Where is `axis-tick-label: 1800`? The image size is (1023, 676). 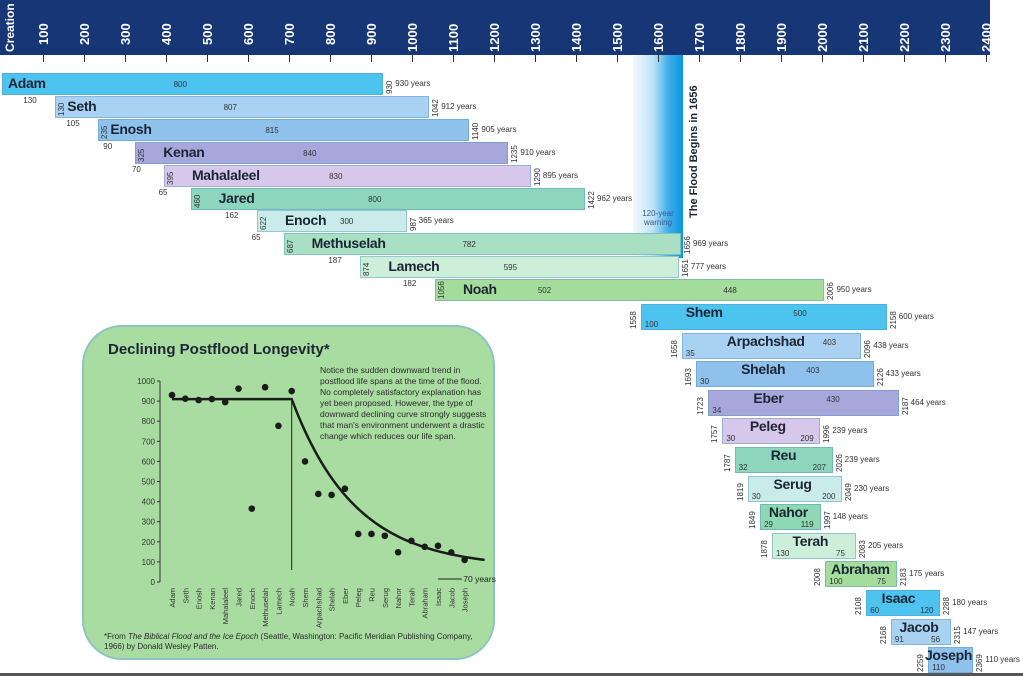 axis-tick-label: 1800 is located at coordinates (740, 37).